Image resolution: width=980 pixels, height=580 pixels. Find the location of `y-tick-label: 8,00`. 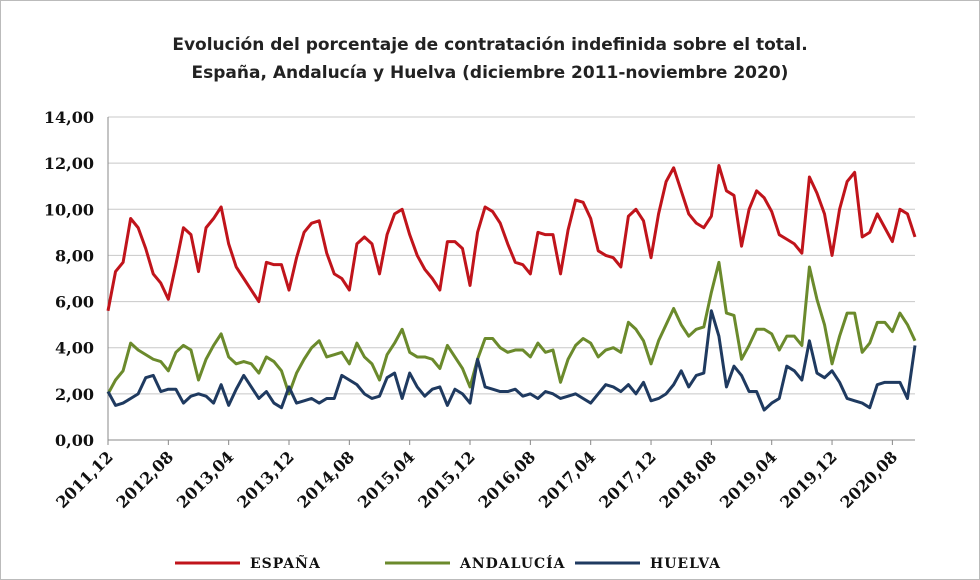

y-tick-label: 8,00 is located at coordinates (74, 255).